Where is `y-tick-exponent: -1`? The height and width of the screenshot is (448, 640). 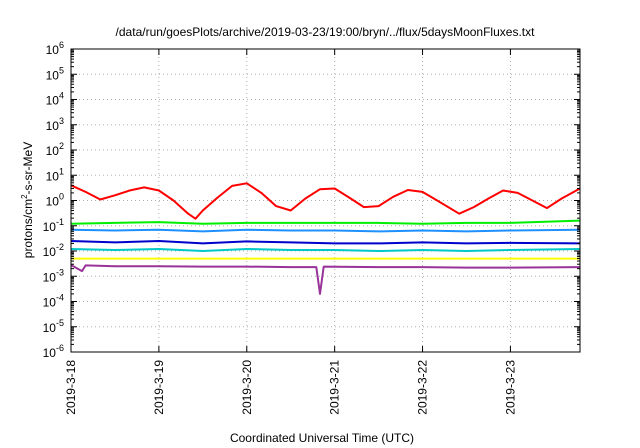 y-tick-exponent: -1 is located at coordinates (60, 222).